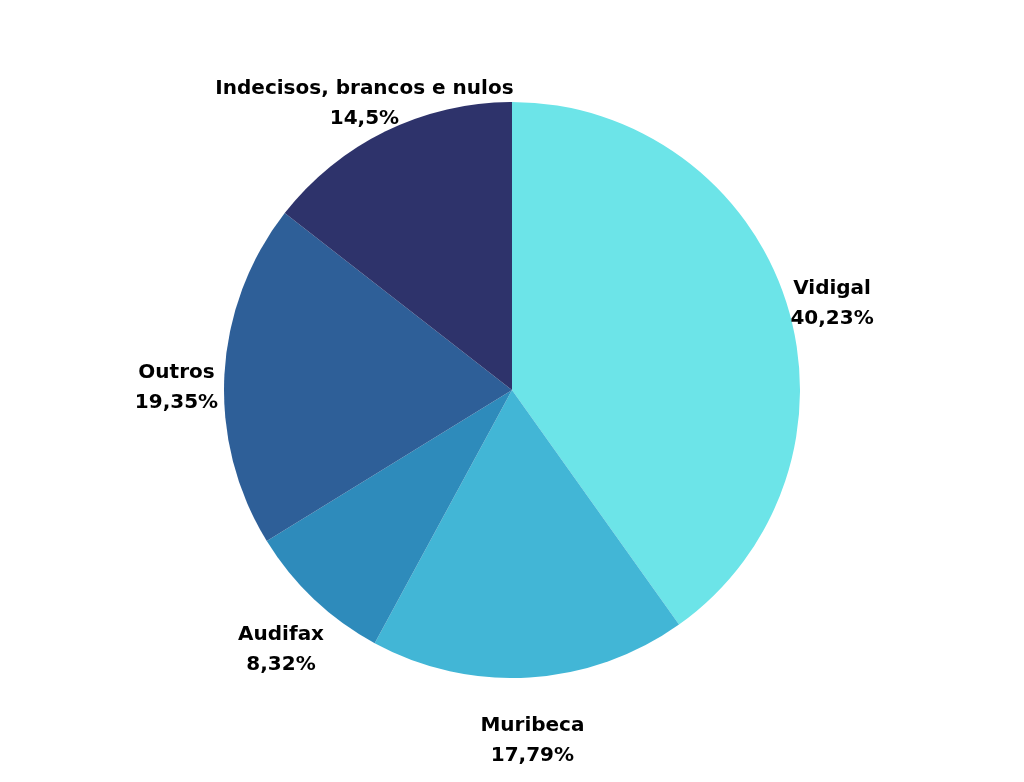  What do you see at coordinates (832, 286) in the screenshot?
I see `slice-label: Vidigal` at bounding box center [832, 286].